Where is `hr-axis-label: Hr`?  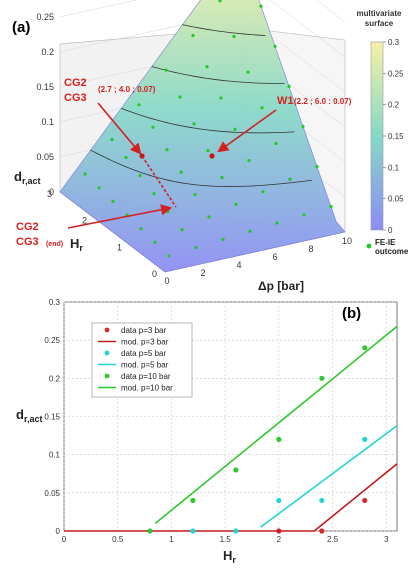
hr-axis-label: Hr is located at coordinates (76, 244).